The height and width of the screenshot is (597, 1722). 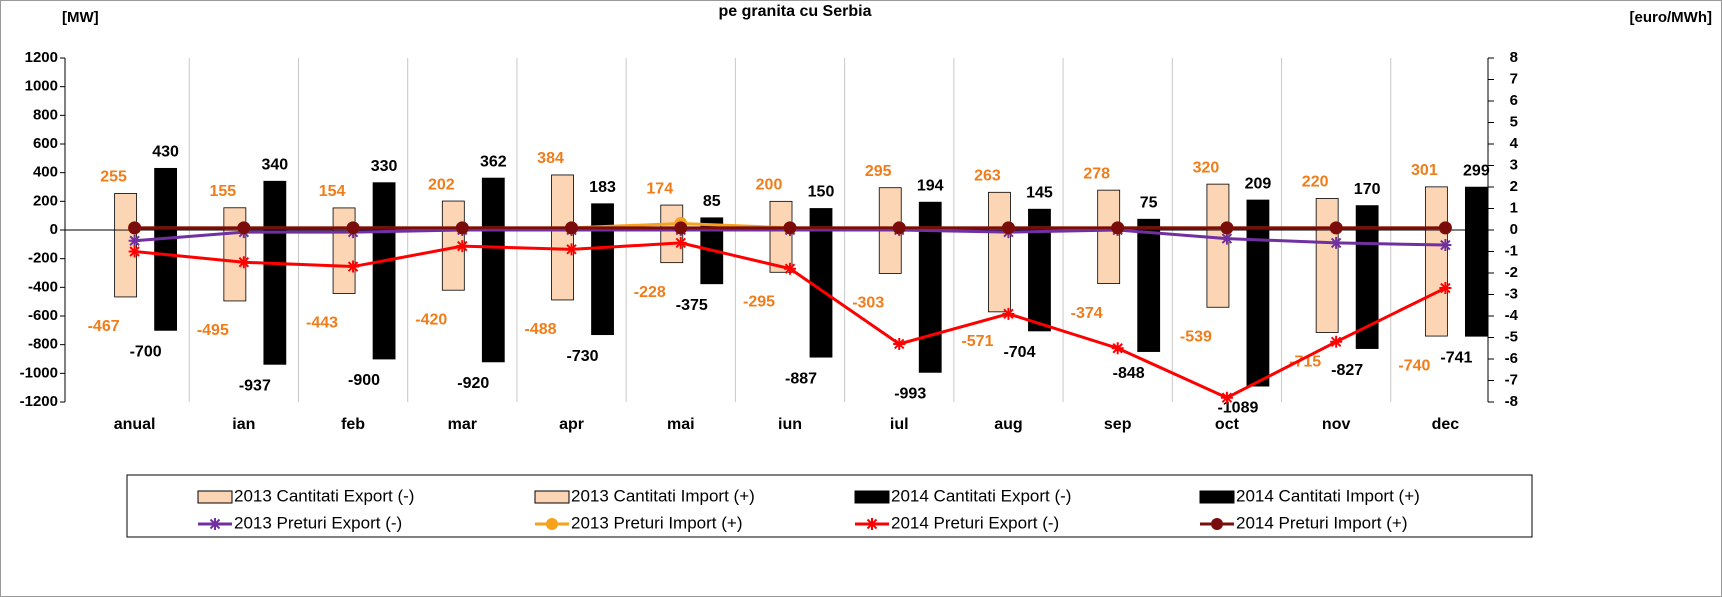 What do you see at coordinates (1227, 424) in the screenshot?
I see `x-tick-label: oct` at bounding box center [1227, 424].